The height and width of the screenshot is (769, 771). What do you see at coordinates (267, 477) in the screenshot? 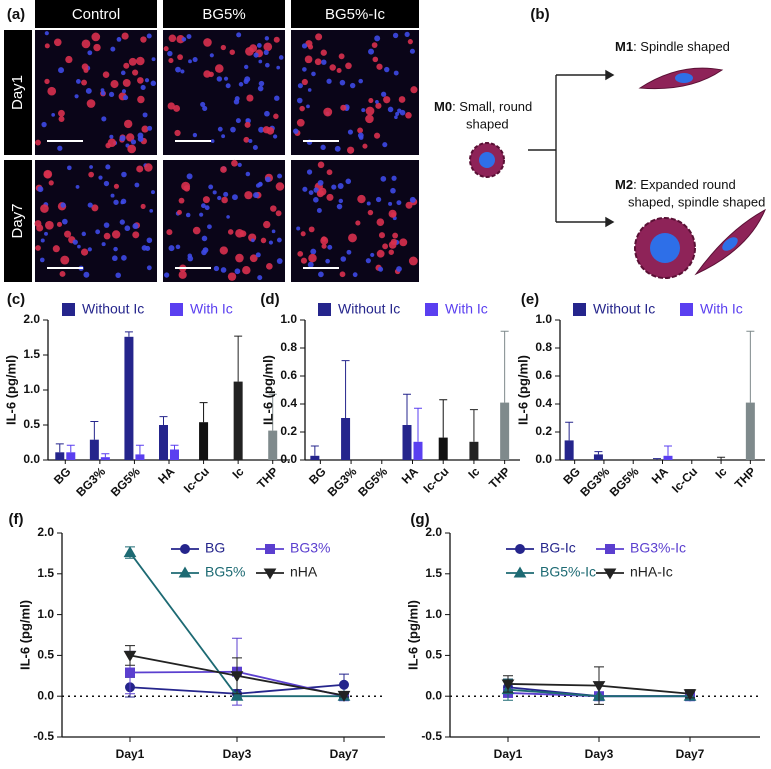
I see `x-tick-label: THP` at bounding box center [267, 477].